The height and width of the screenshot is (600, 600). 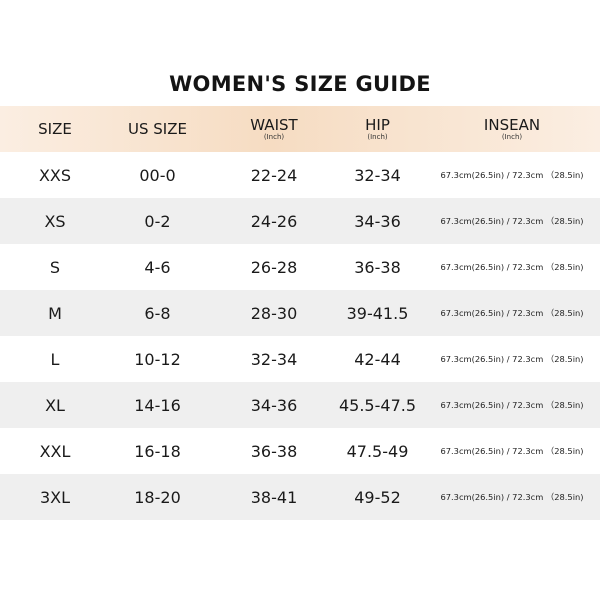 I want to click on cell-waist: 32-34, so click(x=274, y=359).